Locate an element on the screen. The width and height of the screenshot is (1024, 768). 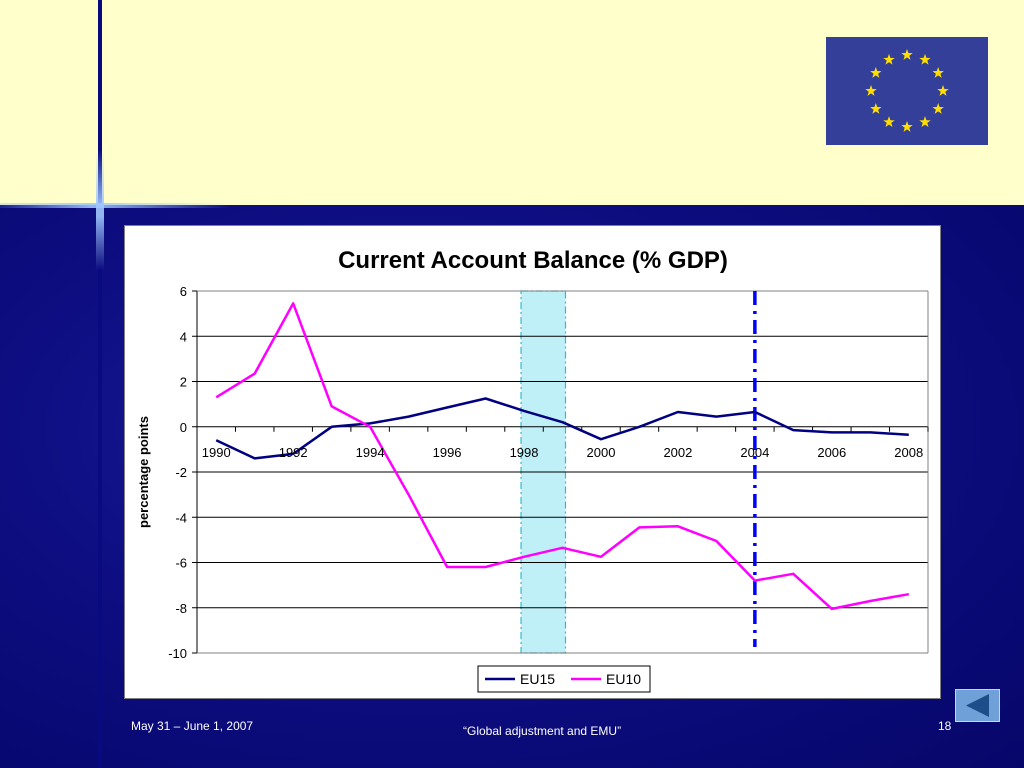
y-tick-label: 2 is located at coordinates (183, 382).